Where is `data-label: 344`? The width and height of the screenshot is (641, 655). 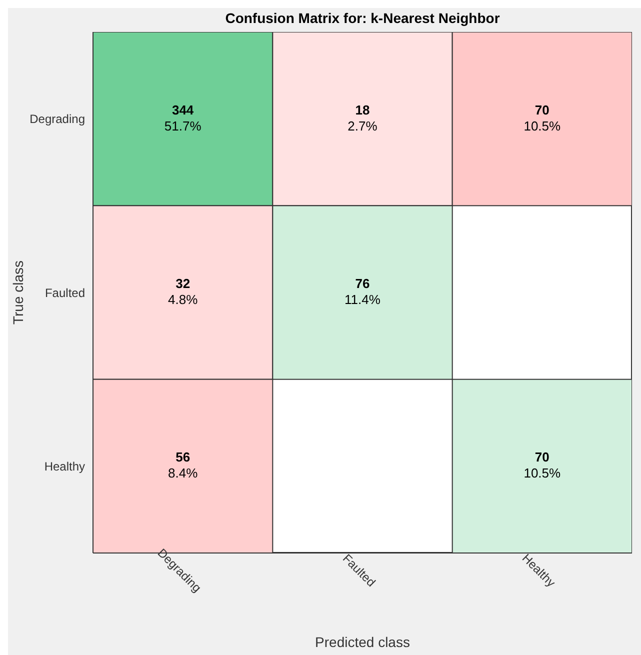 data-label: 344 is located at coordinates (183, 110).